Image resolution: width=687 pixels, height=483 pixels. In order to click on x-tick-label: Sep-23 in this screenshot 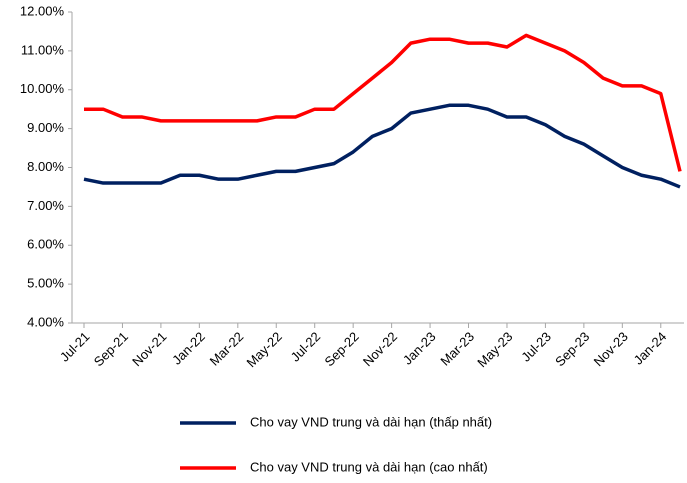, I will do `click(572, 349)`.